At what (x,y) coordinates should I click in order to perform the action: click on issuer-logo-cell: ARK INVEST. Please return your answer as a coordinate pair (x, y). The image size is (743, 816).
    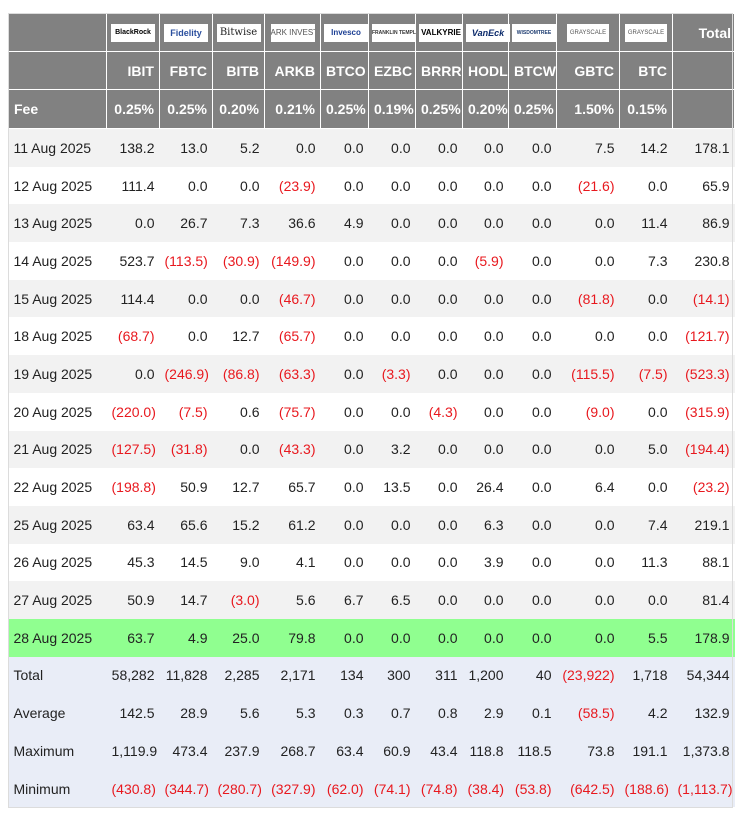
    Looking at the image, I should click on (292, 32).